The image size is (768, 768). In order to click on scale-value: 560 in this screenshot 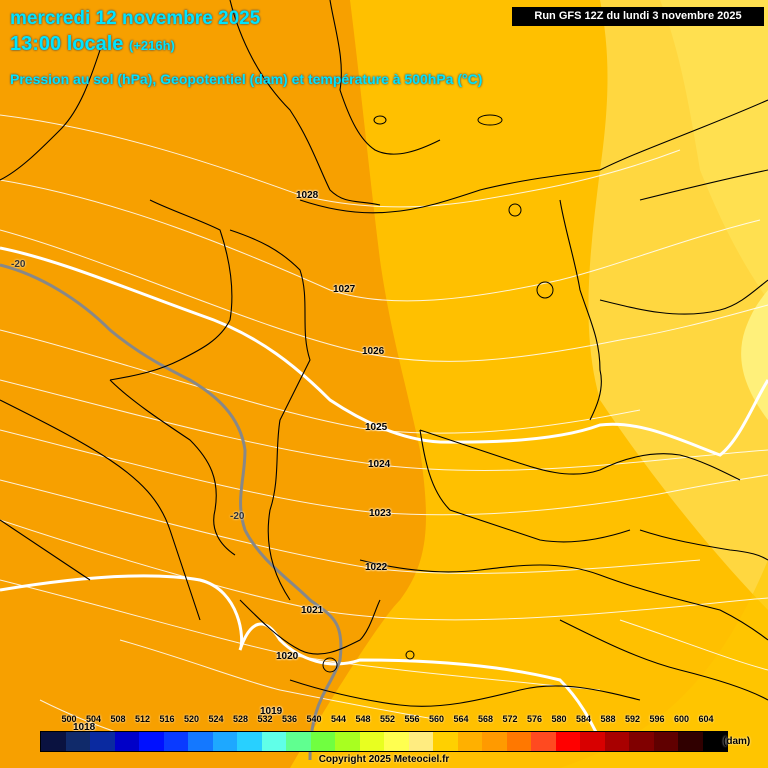, I will do `click(436, 719)`.